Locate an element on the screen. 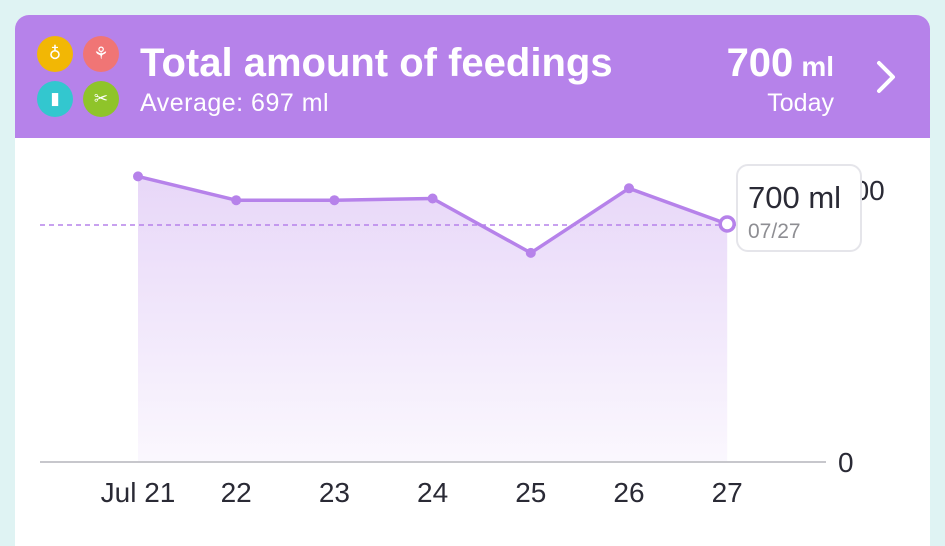 The width and height of the screenshot is (945, 546). tooltip-date: 07/27 is located at coordinates (774, 231).